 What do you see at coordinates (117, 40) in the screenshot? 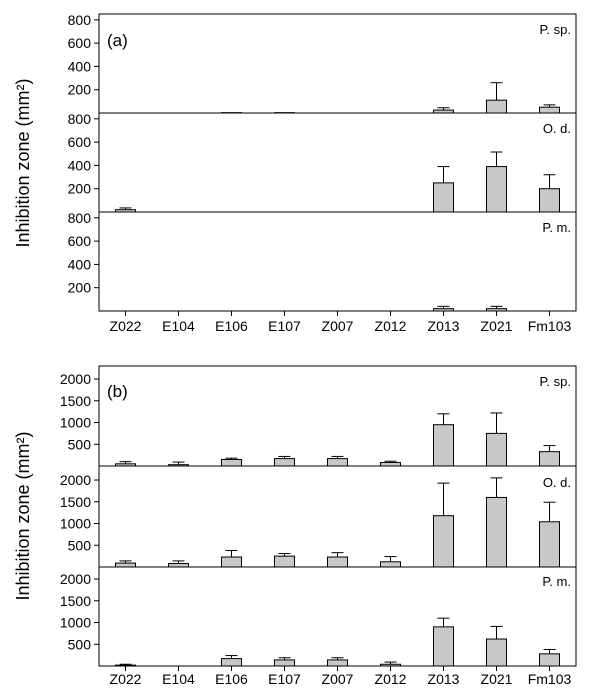
I see `panel-label: (a)` at bounding box center [117, 40].